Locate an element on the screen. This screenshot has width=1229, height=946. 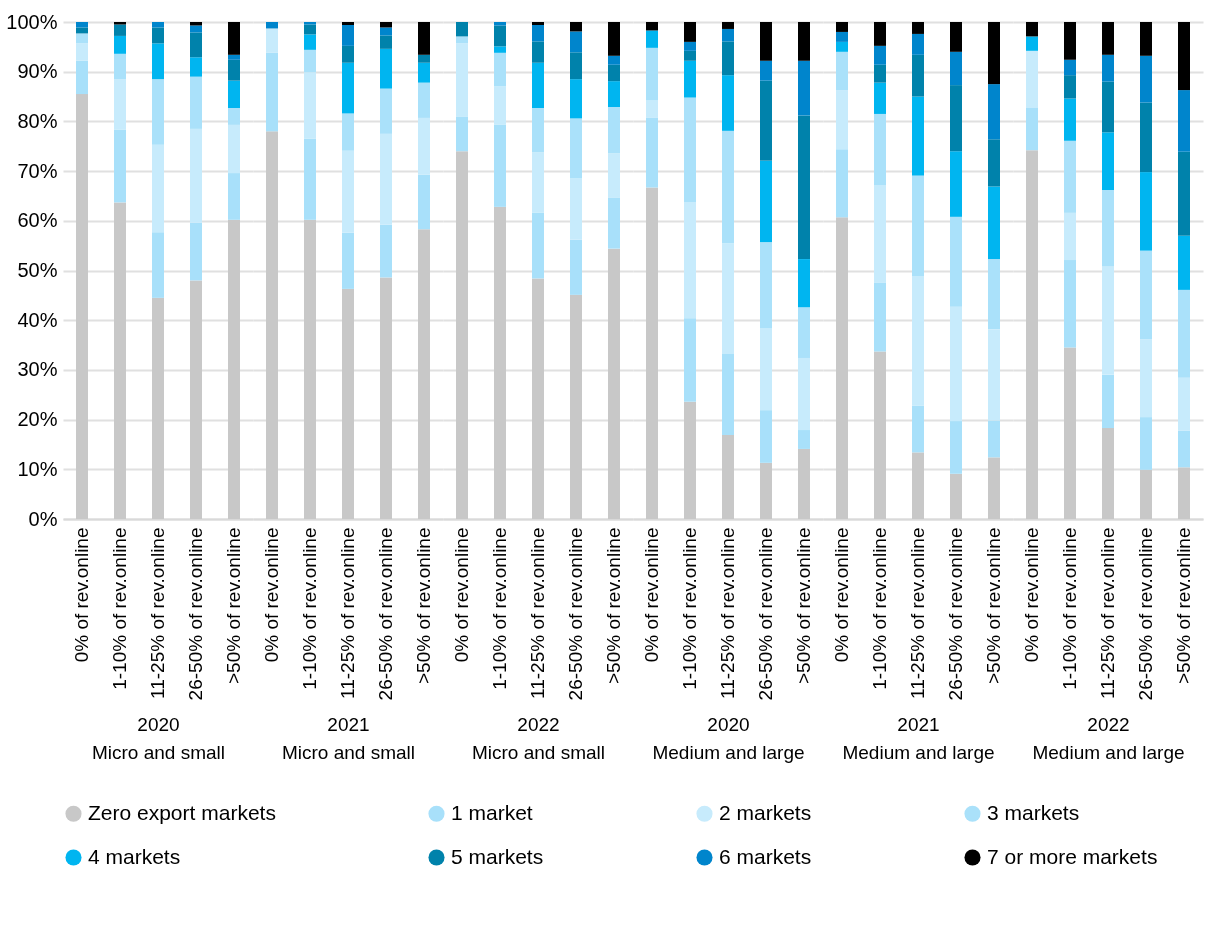
y-tick-label: 80% is located at coordinates (37, 120).